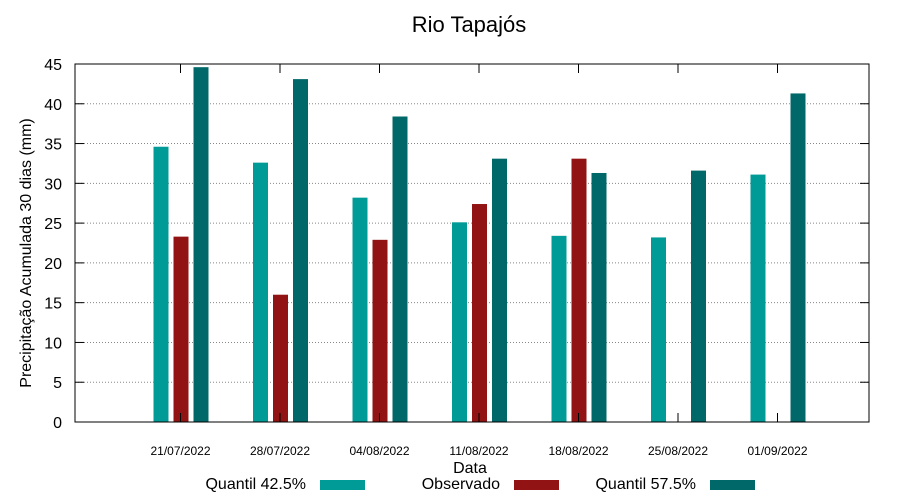 The height and width of the screenshot is (500, 900). Describe the element at coordinates (57, 383) in the screenshot. I see `y-tick-label: 5` at that location.